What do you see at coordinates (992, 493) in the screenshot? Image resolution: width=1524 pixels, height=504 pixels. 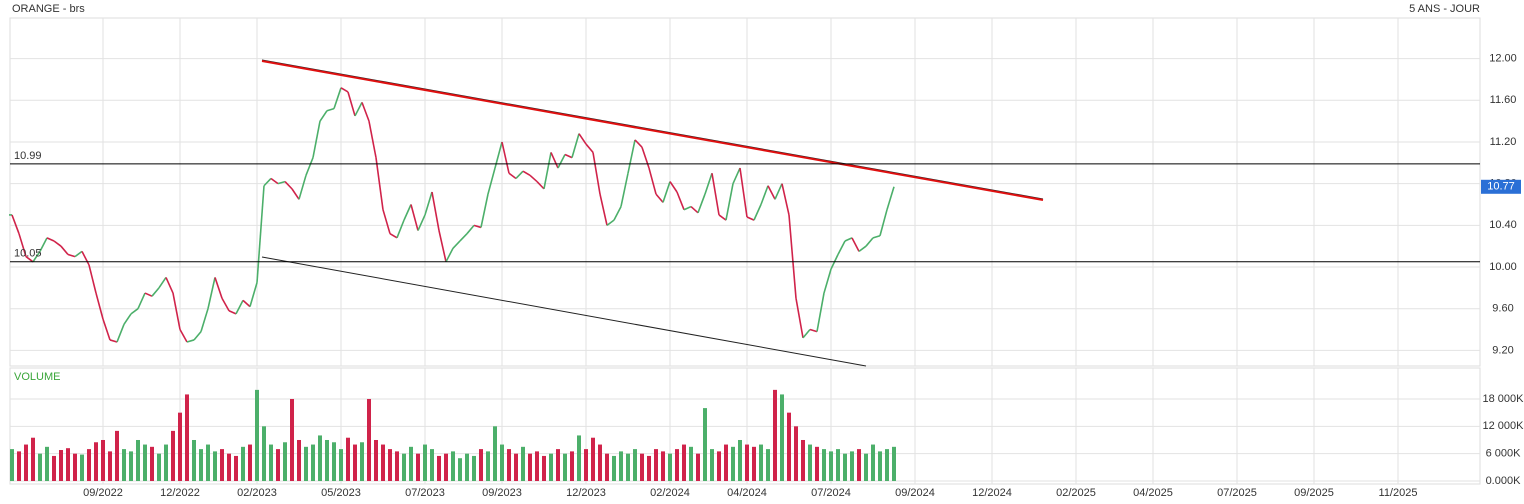 I see `x-tick-label: 12/2024` at bounding box center [992, 493].